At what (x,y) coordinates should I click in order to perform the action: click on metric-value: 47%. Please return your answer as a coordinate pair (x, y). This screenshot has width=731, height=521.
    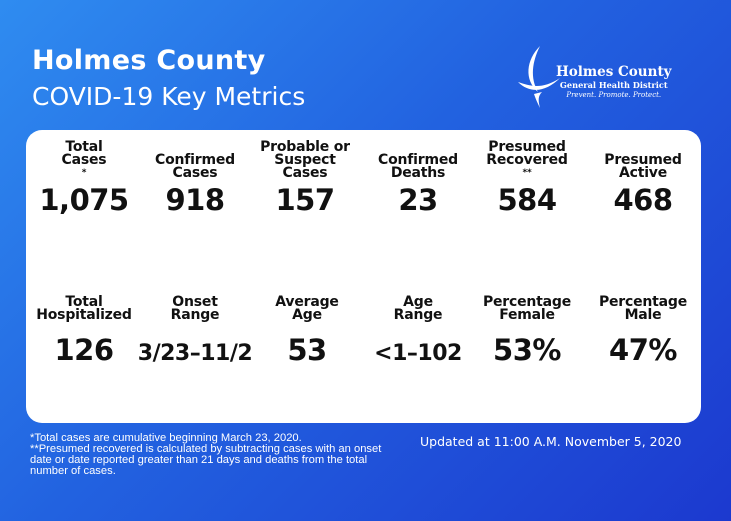
    Looking at the image, I should click on (643, 350).